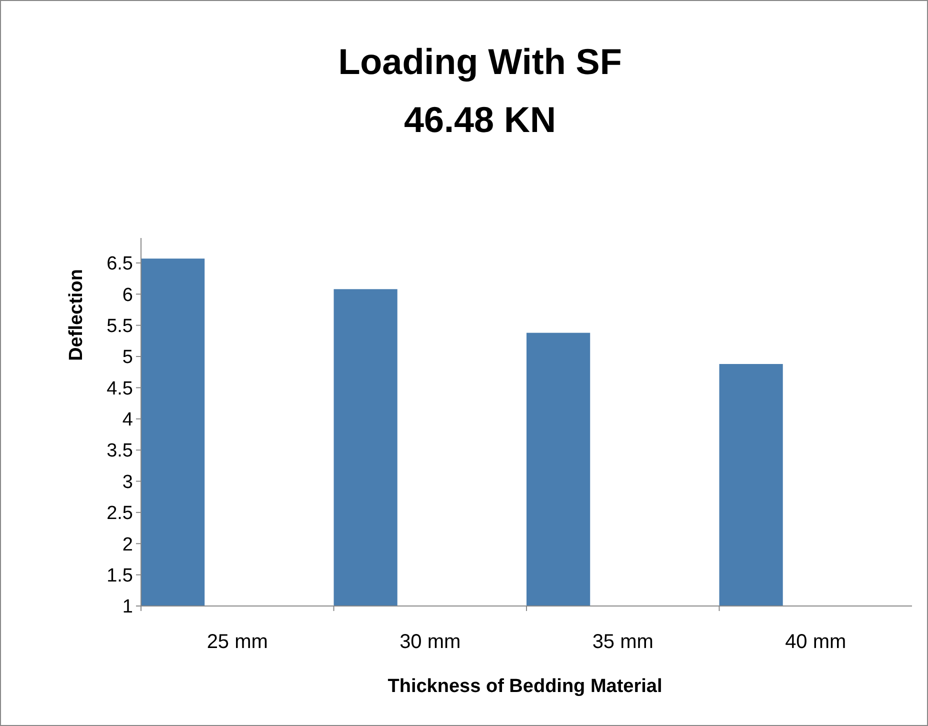 The width and height of the screenshot is (928, 726). What do you see at coordinates (119, 513) in the screenshot?
I see `y-tick-label: 2.5` at bounding box center [119, 513].